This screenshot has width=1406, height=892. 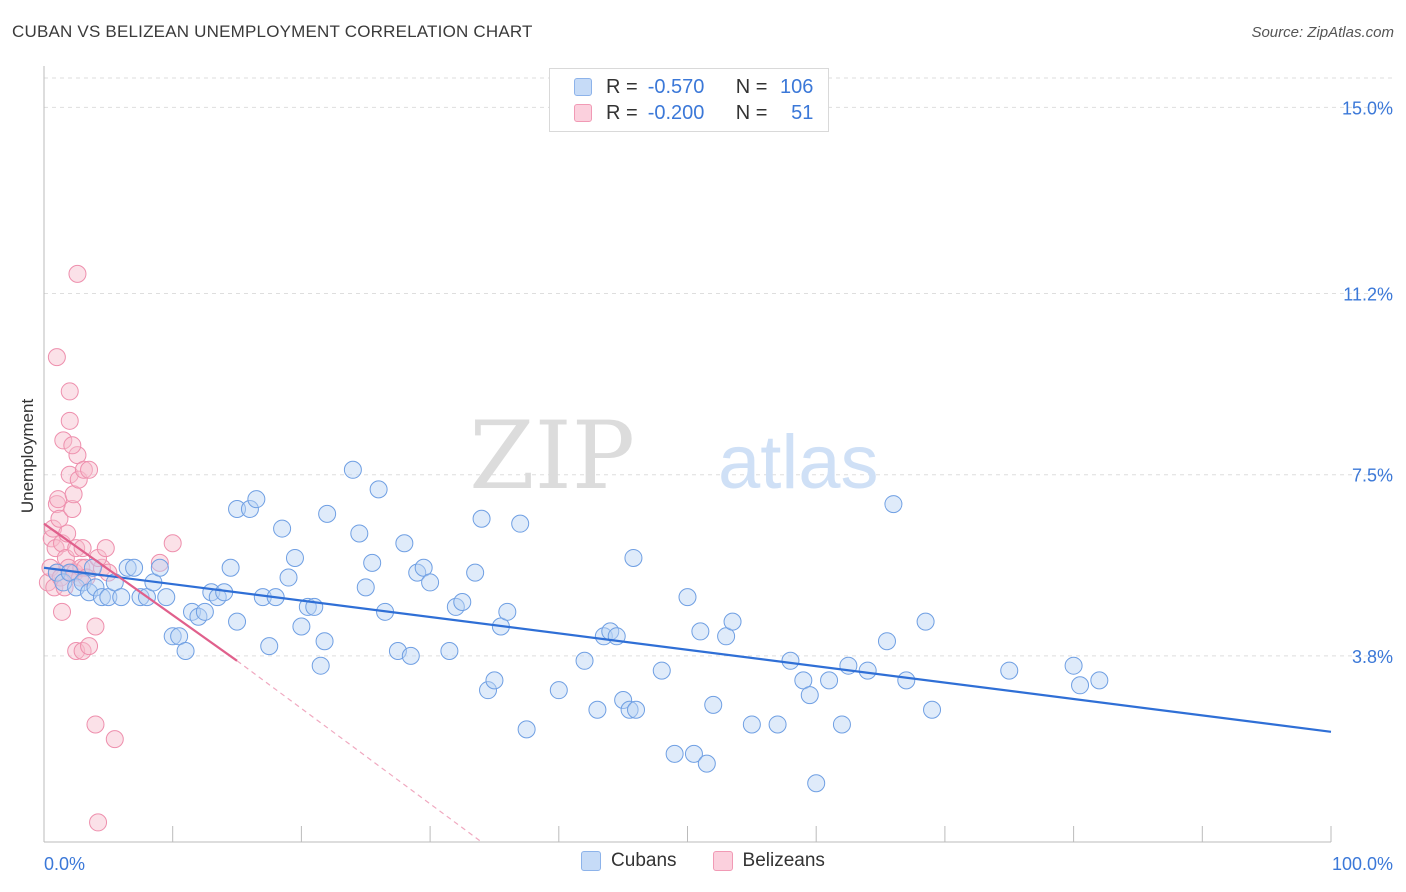 I want to click on cubans-swatch, so click(x=583, y=87).